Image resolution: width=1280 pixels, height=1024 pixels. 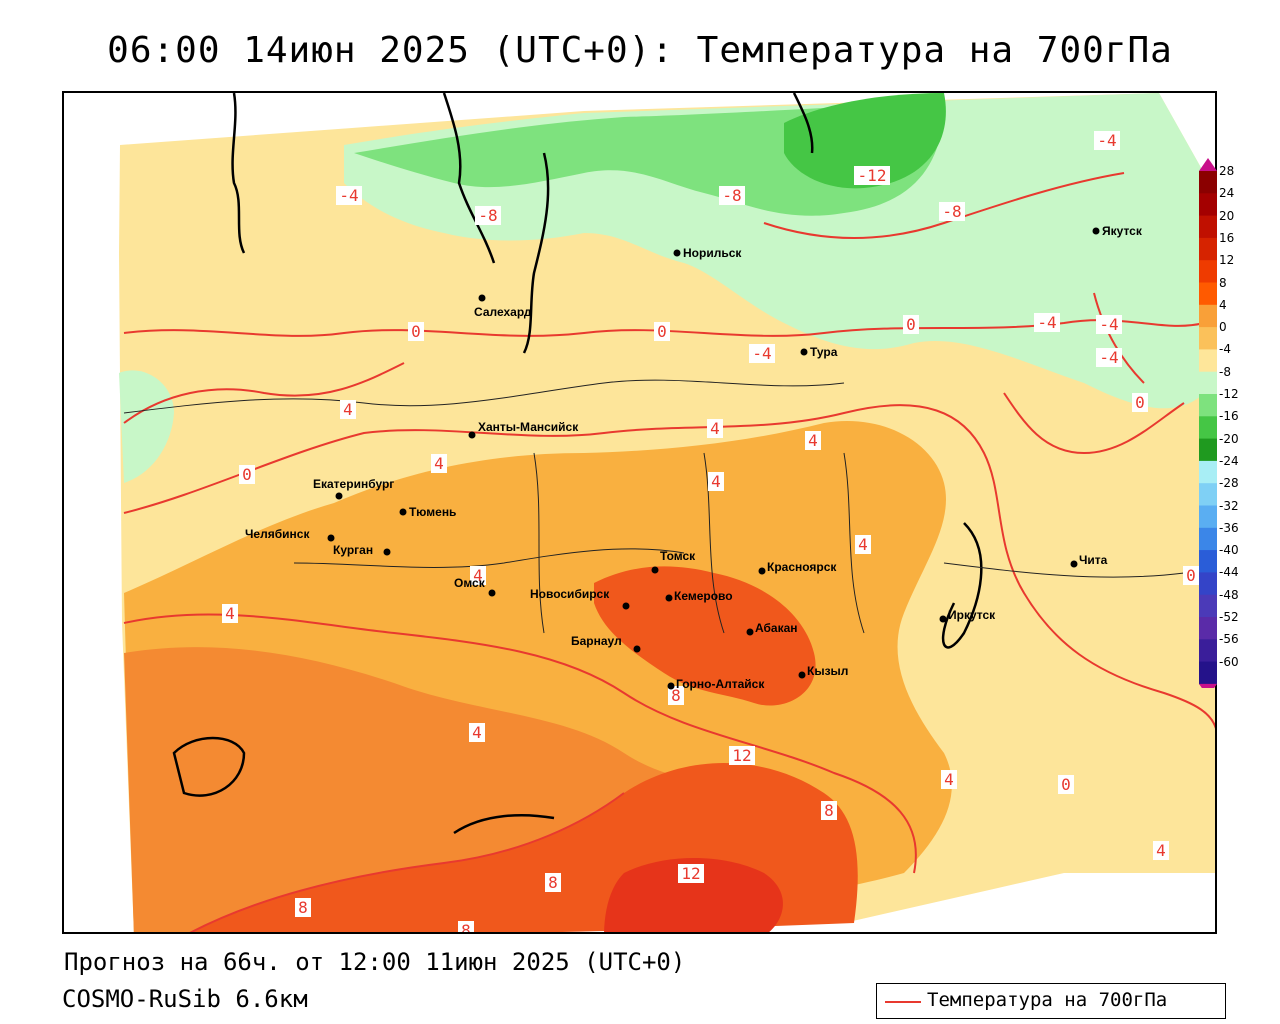 What do you see at coordinates (865, 141) in the screenshot?
I see `field-coldest-north` at bounding box center [865, 141].